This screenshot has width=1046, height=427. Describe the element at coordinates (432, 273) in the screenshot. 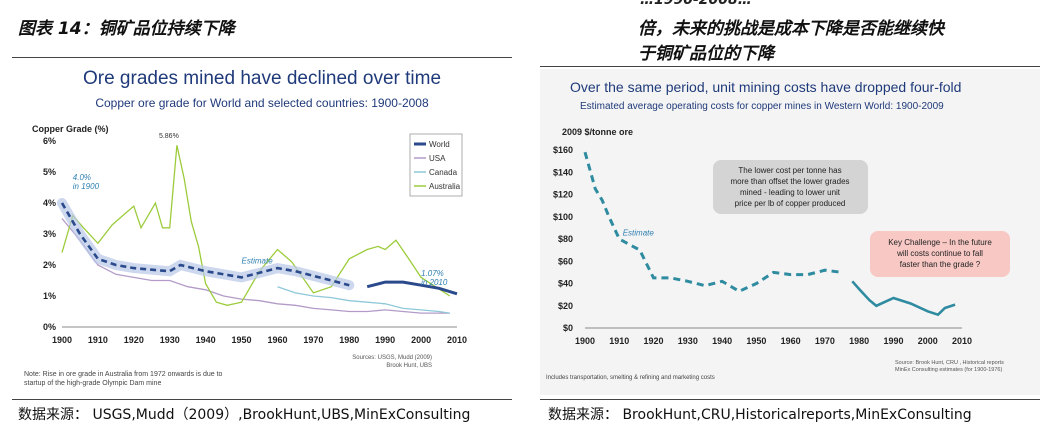

I see `left-annotation-end: 1.07%` at that location.